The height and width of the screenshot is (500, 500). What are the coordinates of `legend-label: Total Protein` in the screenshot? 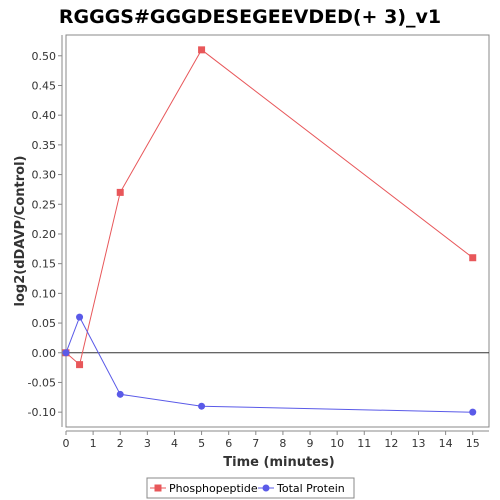 It's located at (310, 488).